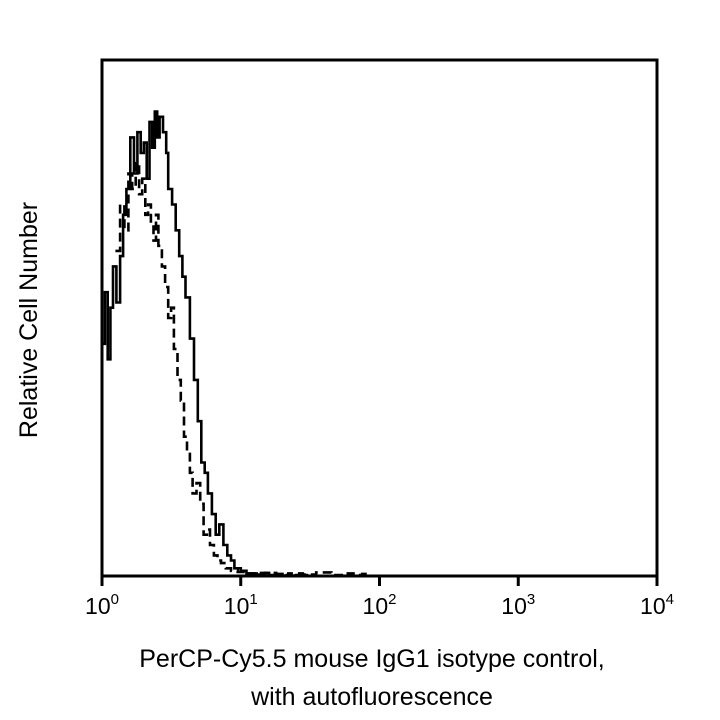 The width and height of the screenshot is (720, 720). What do you see at coordinates (102, 605) in the screenshot?
I see `x-tick-label: 10⁰` at bounding box center [102, 605].